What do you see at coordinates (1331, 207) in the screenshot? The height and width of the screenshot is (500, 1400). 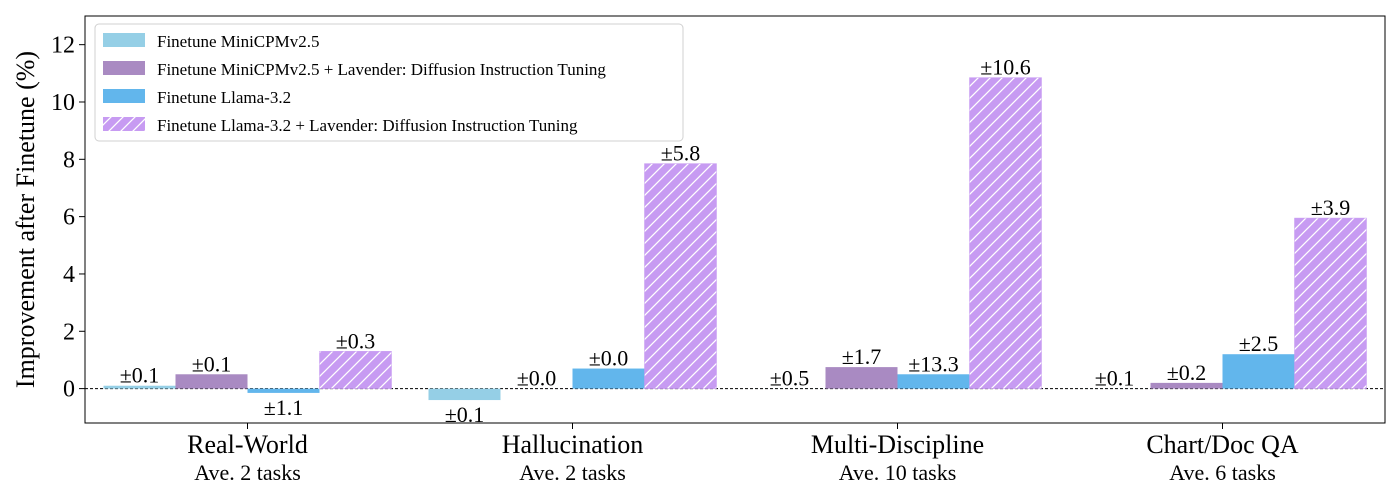 I see `data-label: ±3.9` at bounding box center [1331, 207].